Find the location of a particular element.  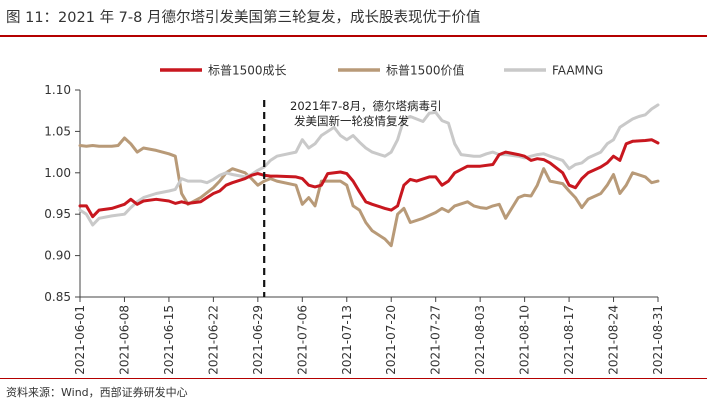

x-tick-label: 2021-07-06 is located at coordinates (302, 340).